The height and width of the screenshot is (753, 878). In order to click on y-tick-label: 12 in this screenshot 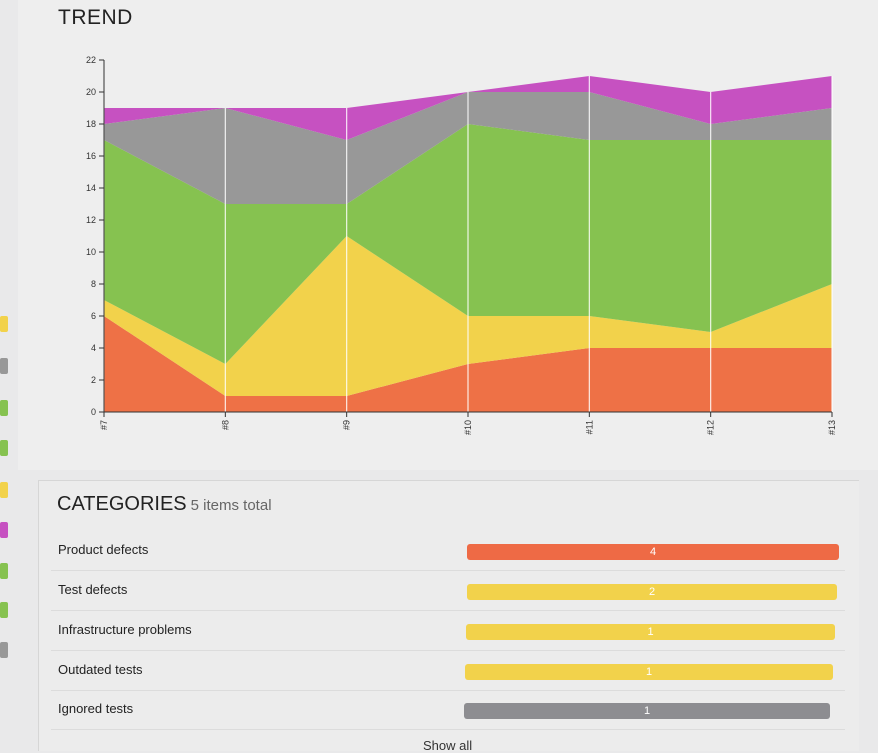, I will do `click(91, 220)`.